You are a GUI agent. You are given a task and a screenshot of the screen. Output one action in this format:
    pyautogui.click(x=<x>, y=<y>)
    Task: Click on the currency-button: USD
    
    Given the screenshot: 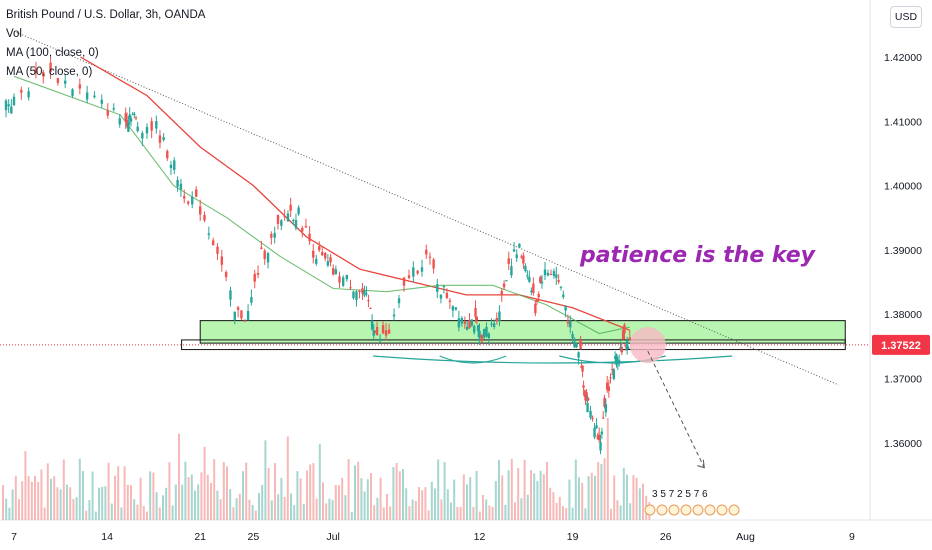 What is the action you would take?
    pyautogui.click(x=906, y=17)
    